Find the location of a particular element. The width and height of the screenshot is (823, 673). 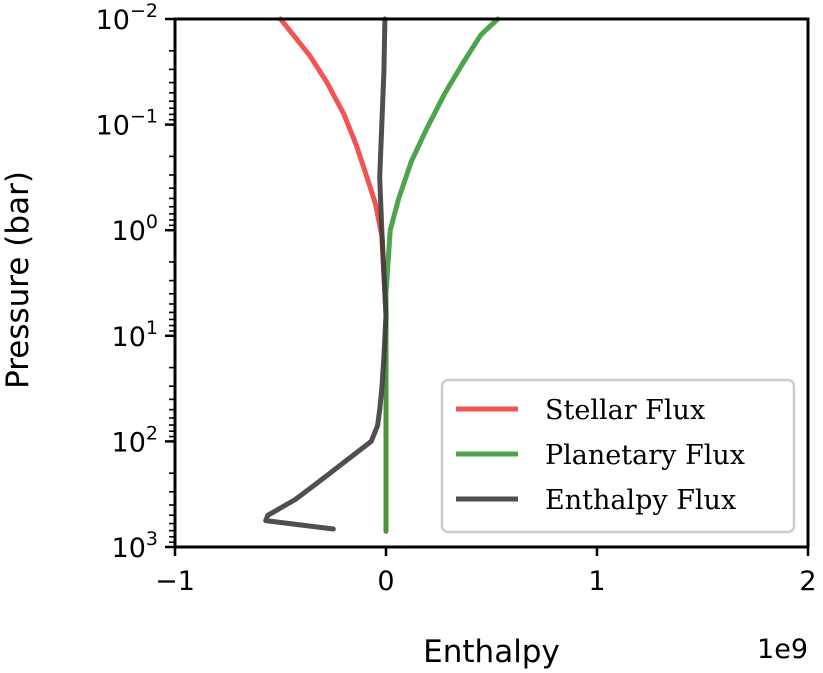

legend-label-planetary-flux: Planetary Flux is located at coordinates (645, 455).